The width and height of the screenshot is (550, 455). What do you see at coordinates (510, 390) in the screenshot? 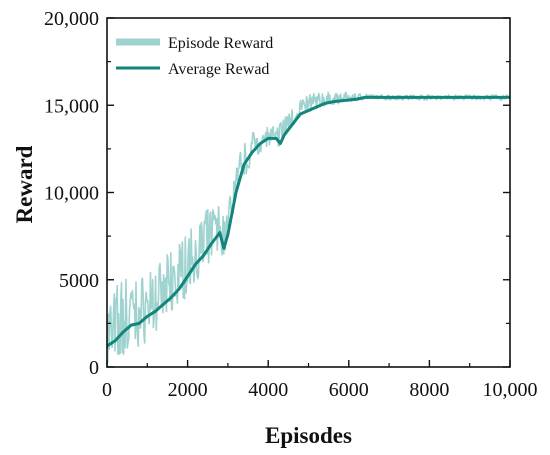
I see `x-tick-label: 10,000` at bounding box center [510, 390].